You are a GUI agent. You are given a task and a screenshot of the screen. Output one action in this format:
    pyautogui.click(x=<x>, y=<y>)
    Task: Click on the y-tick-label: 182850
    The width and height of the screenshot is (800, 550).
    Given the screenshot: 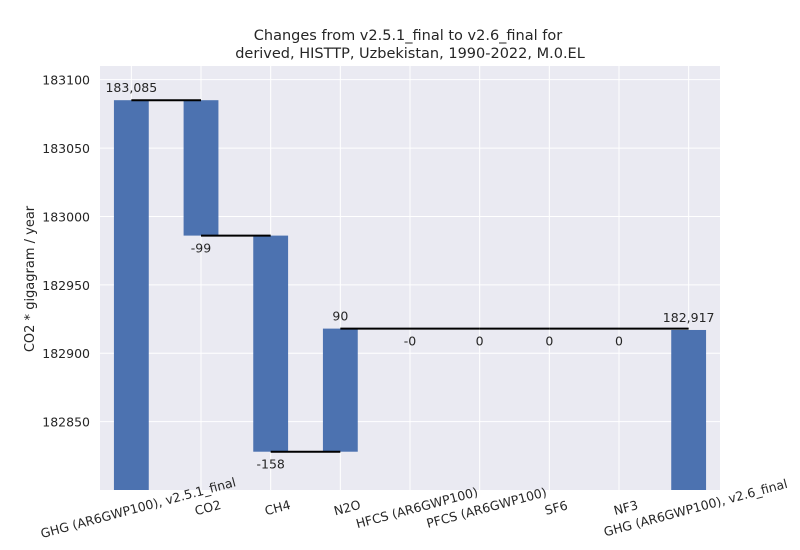 What is the action you would take?
    pyautogui.click(x=66, y=422)
    